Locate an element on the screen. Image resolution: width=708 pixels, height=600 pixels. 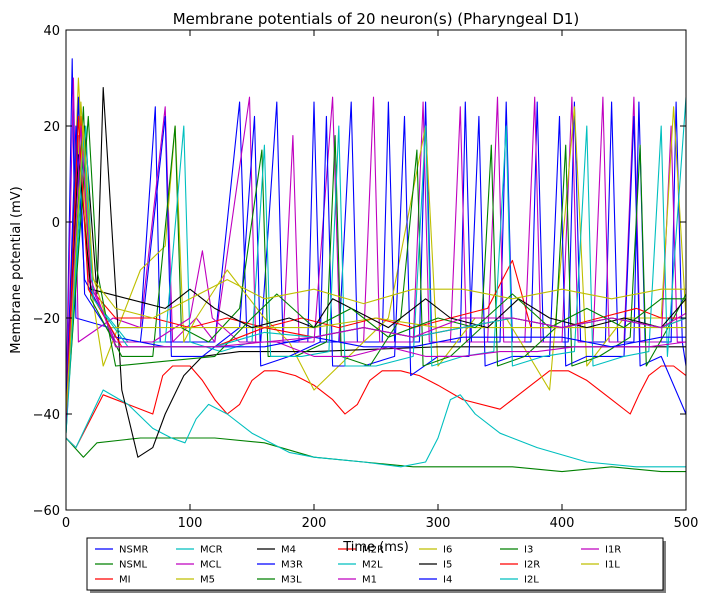
legend-label: M2L is located at coordinates (372, 565).